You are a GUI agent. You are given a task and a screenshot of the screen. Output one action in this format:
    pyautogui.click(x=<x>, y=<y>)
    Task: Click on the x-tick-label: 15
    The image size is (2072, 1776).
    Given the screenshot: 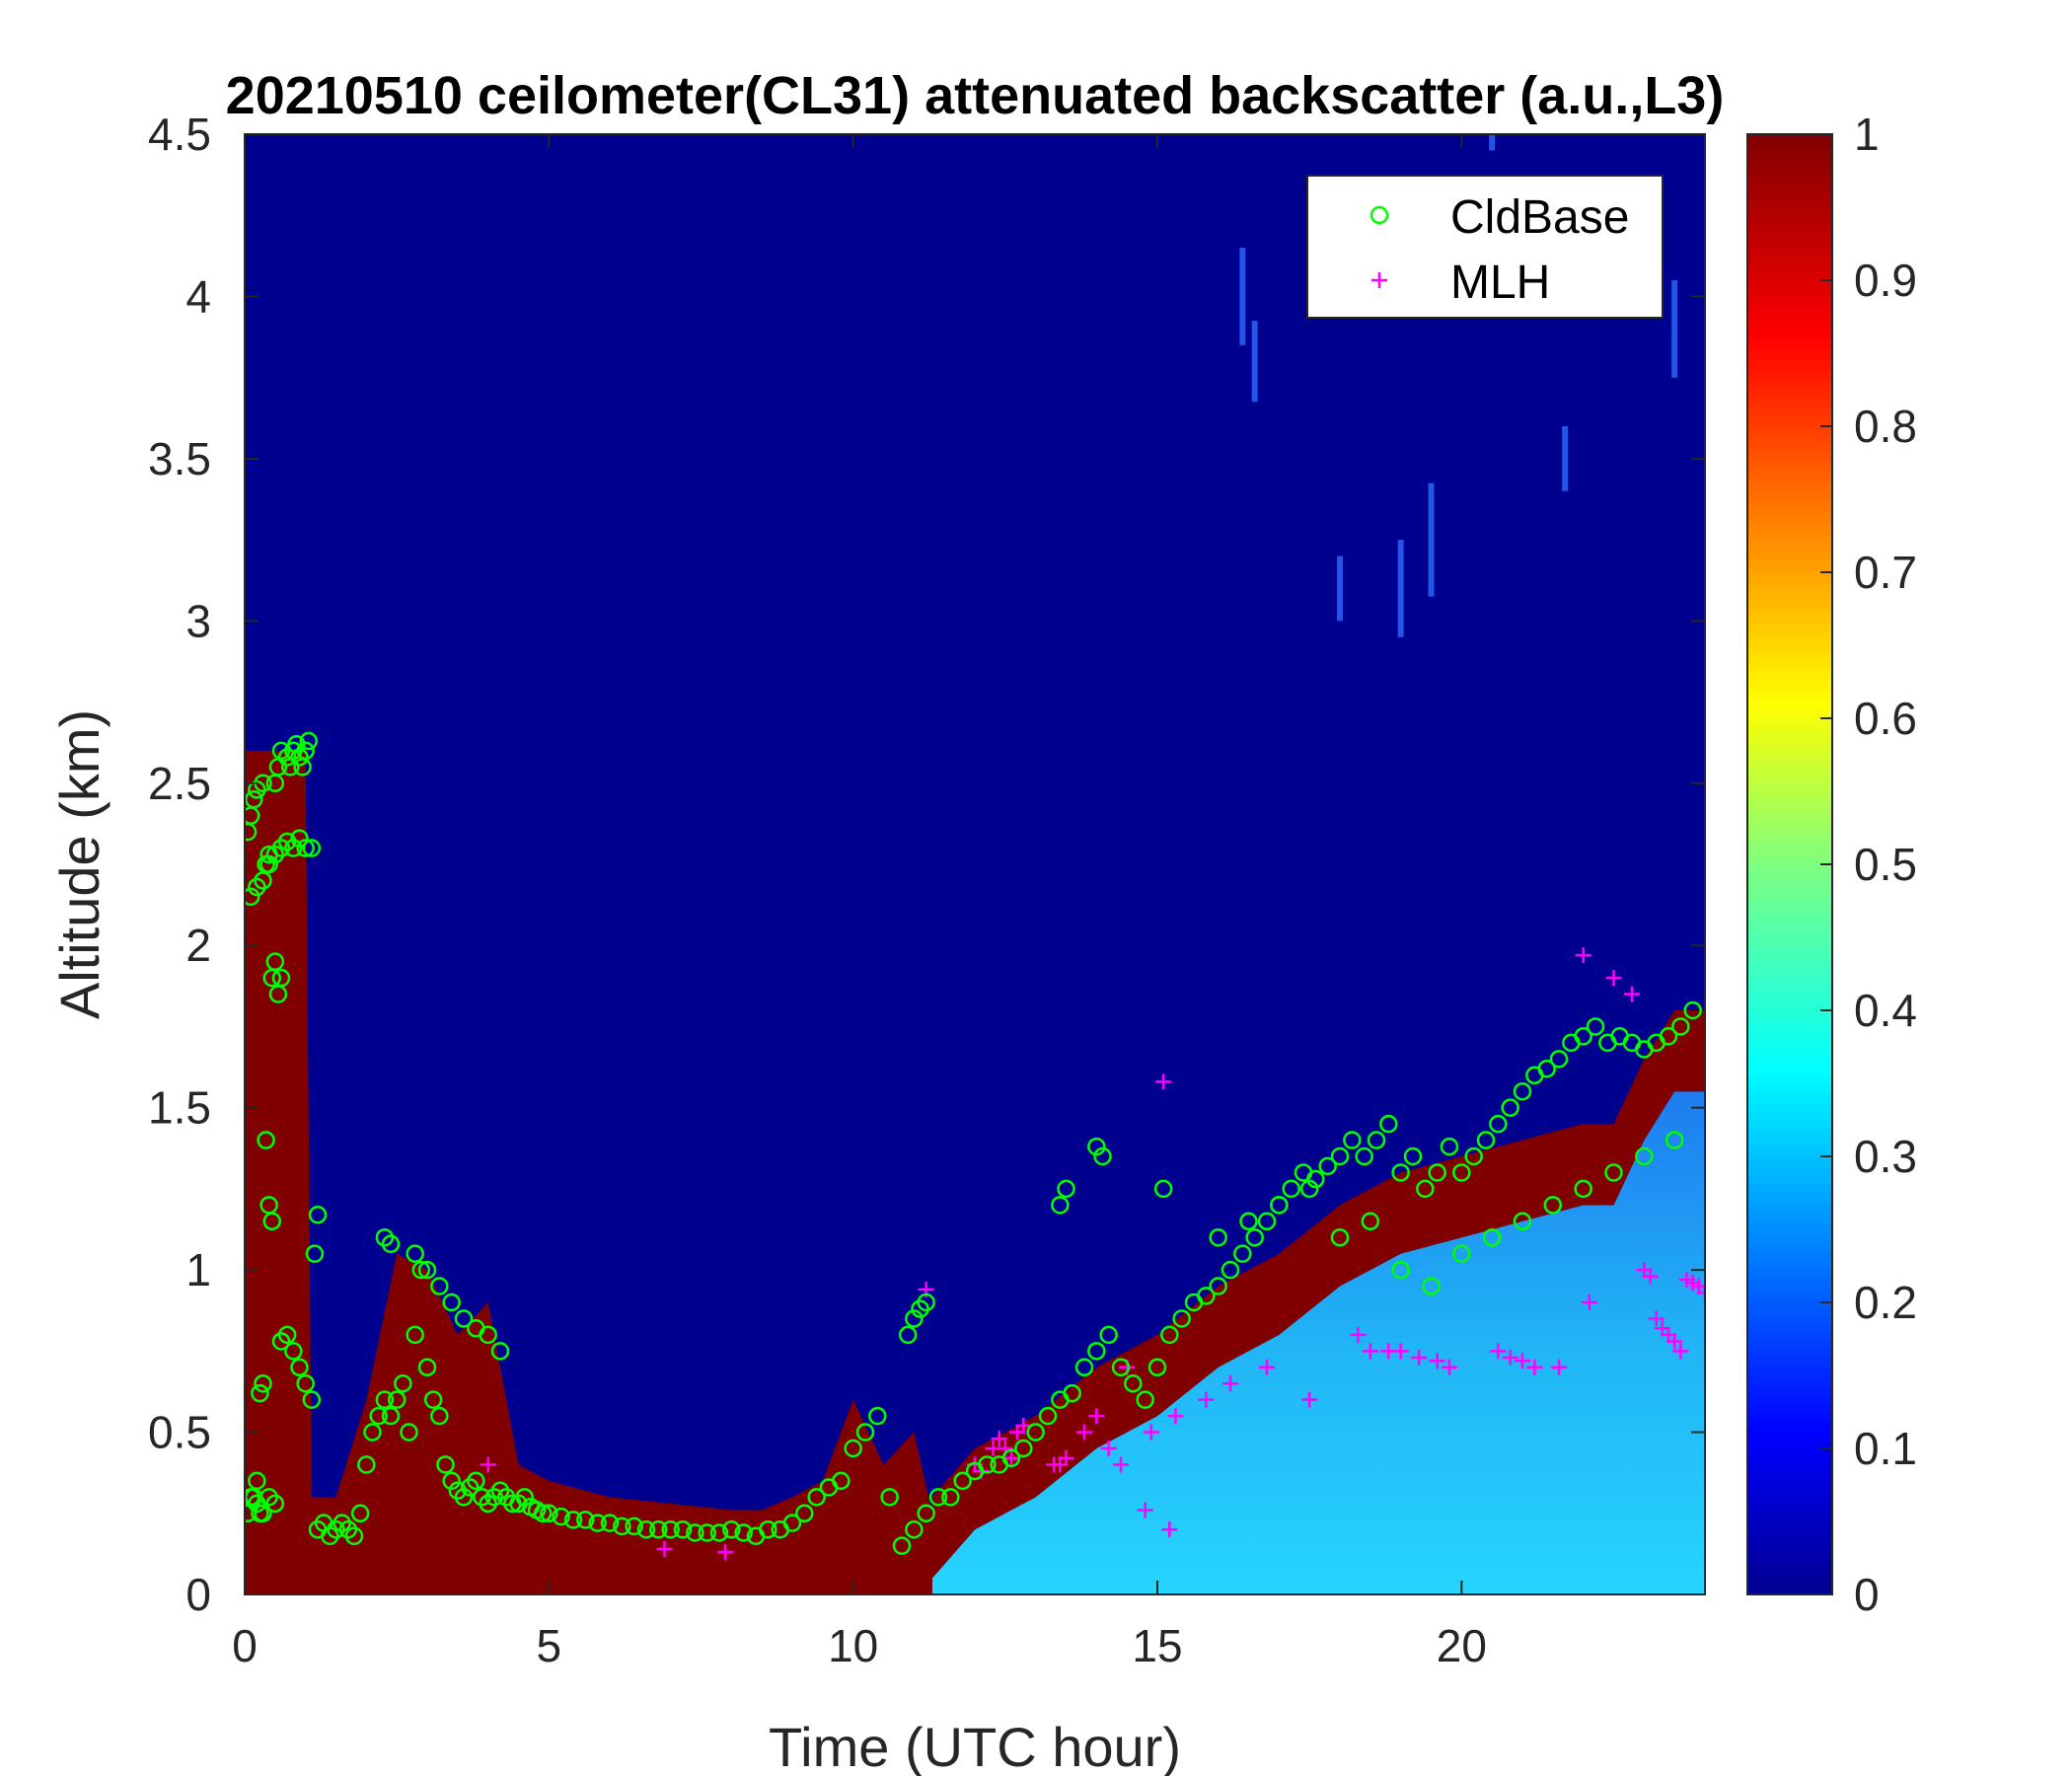 What is the action you would take?
    pyautogui.click(x=1157, y=1646)
    